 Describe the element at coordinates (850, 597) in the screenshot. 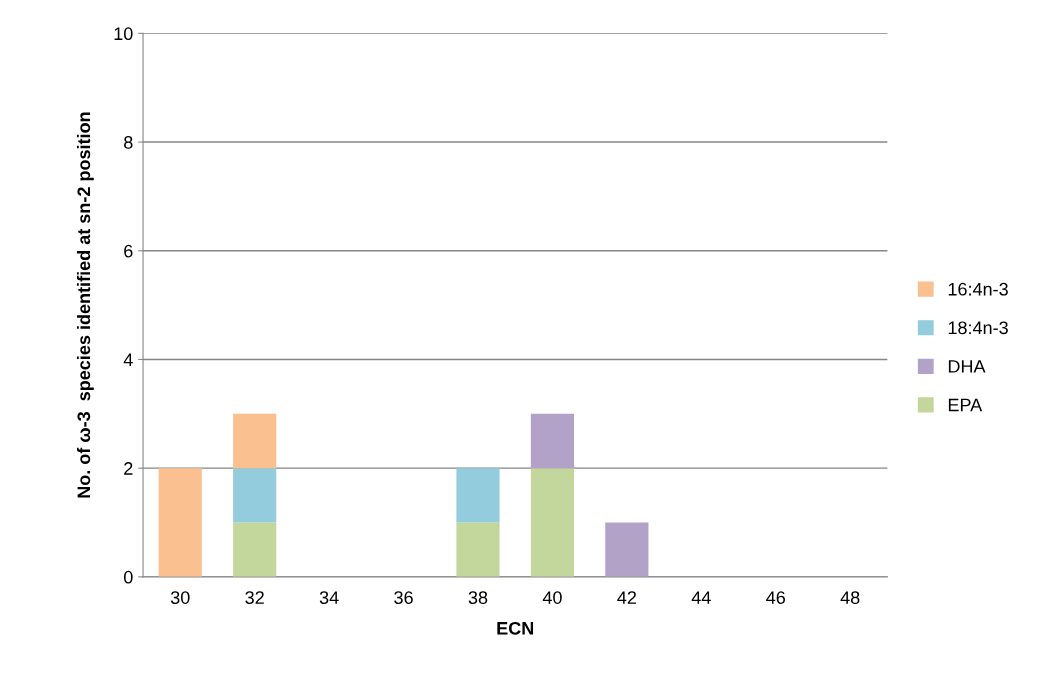

I see `x-tick-label: 48` at that location.